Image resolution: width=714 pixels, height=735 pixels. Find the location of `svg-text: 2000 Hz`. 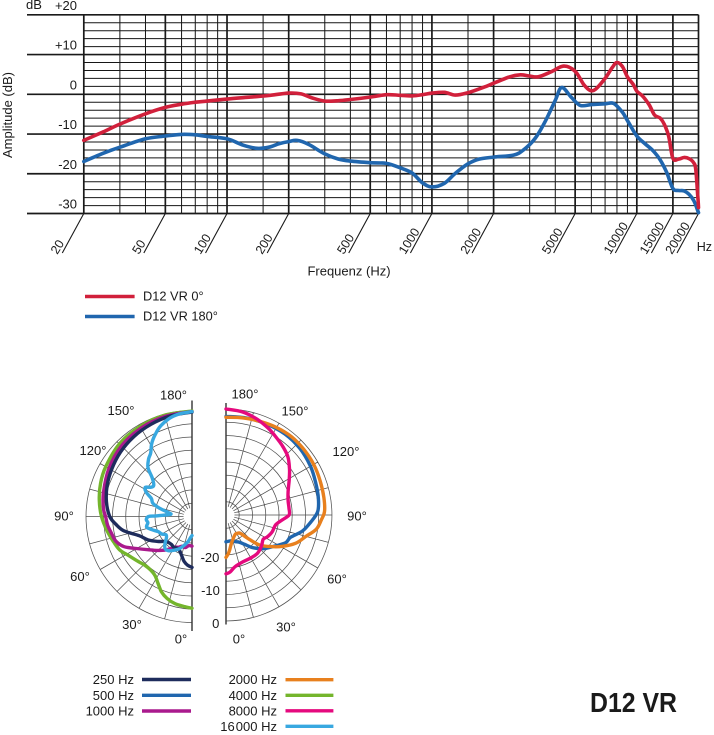

svg-text: 2000 Hz is located at coordinates (253, 679).